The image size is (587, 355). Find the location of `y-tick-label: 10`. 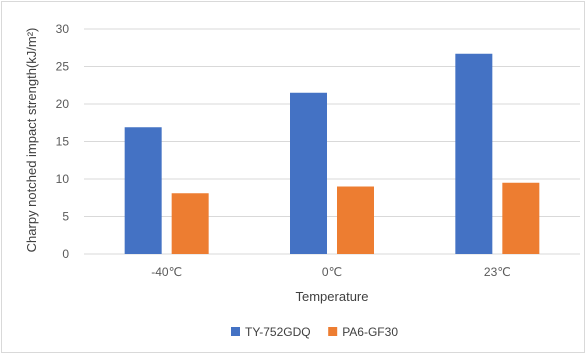

y-tick-label: 10 is located at coordinates (63, 179).